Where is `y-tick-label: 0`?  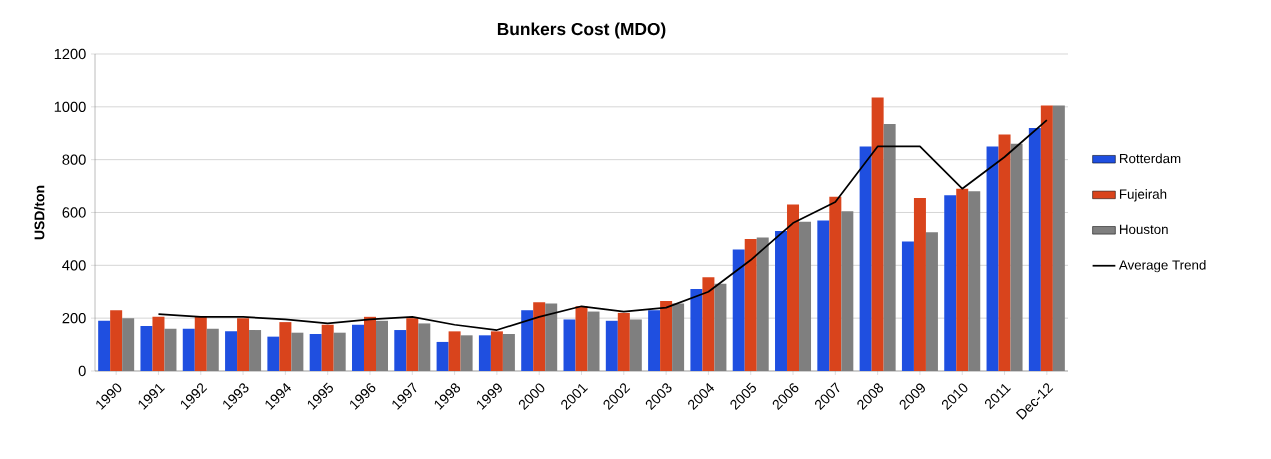 y-tick-label: 0 is located at coordinates (82, 371).